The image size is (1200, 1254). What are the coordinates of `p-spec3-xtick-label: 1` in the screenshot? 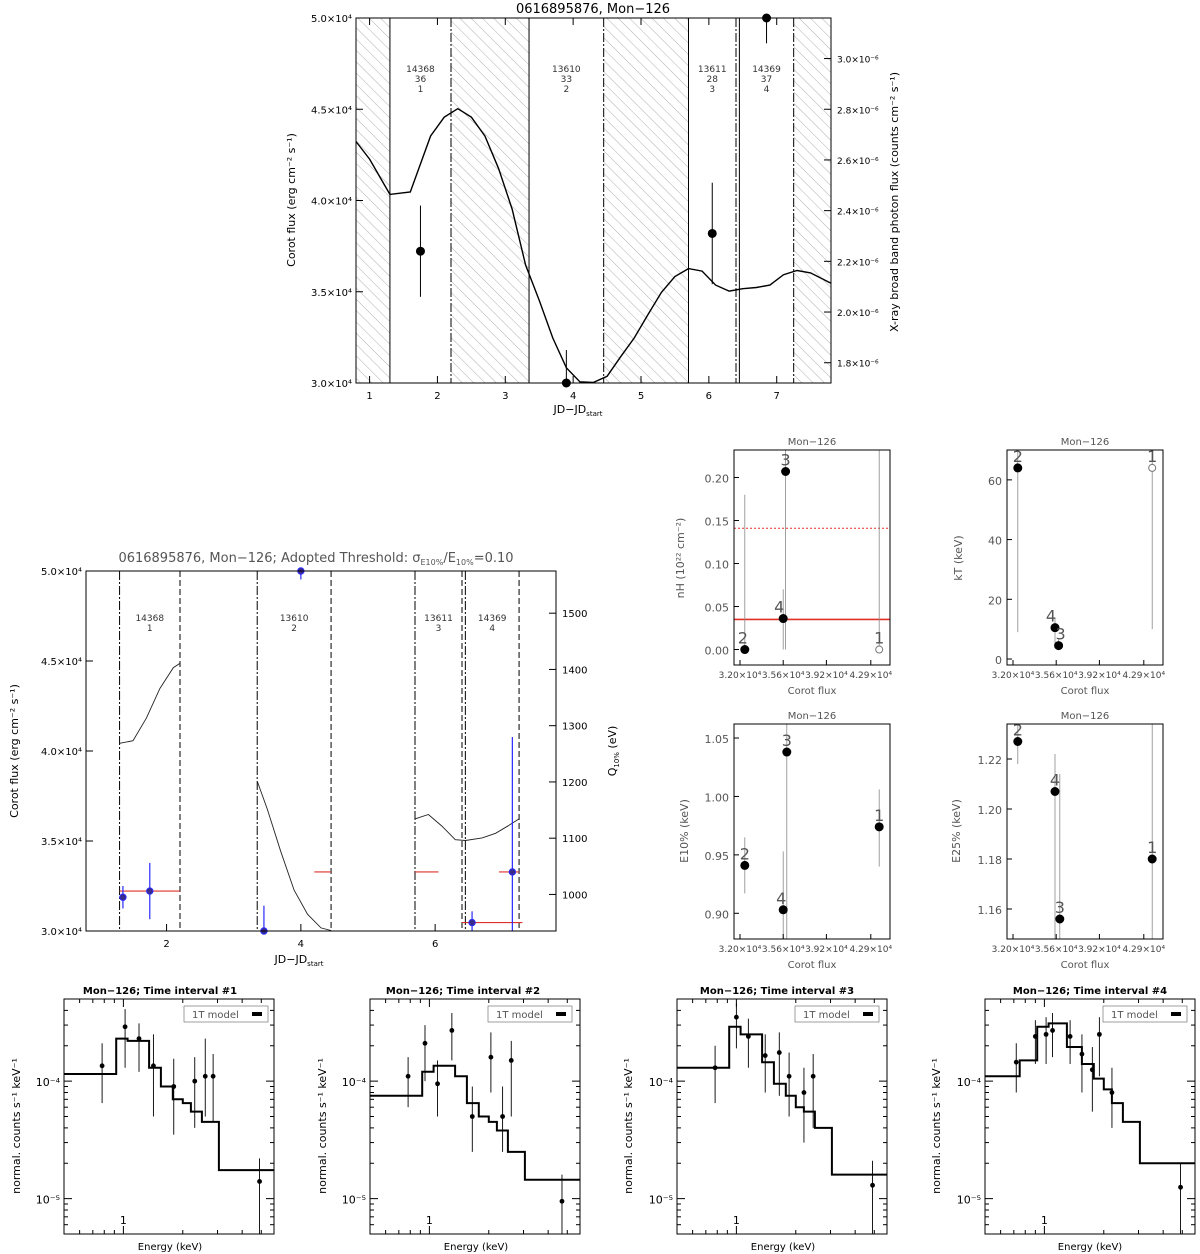 It's located at (736, 1220).